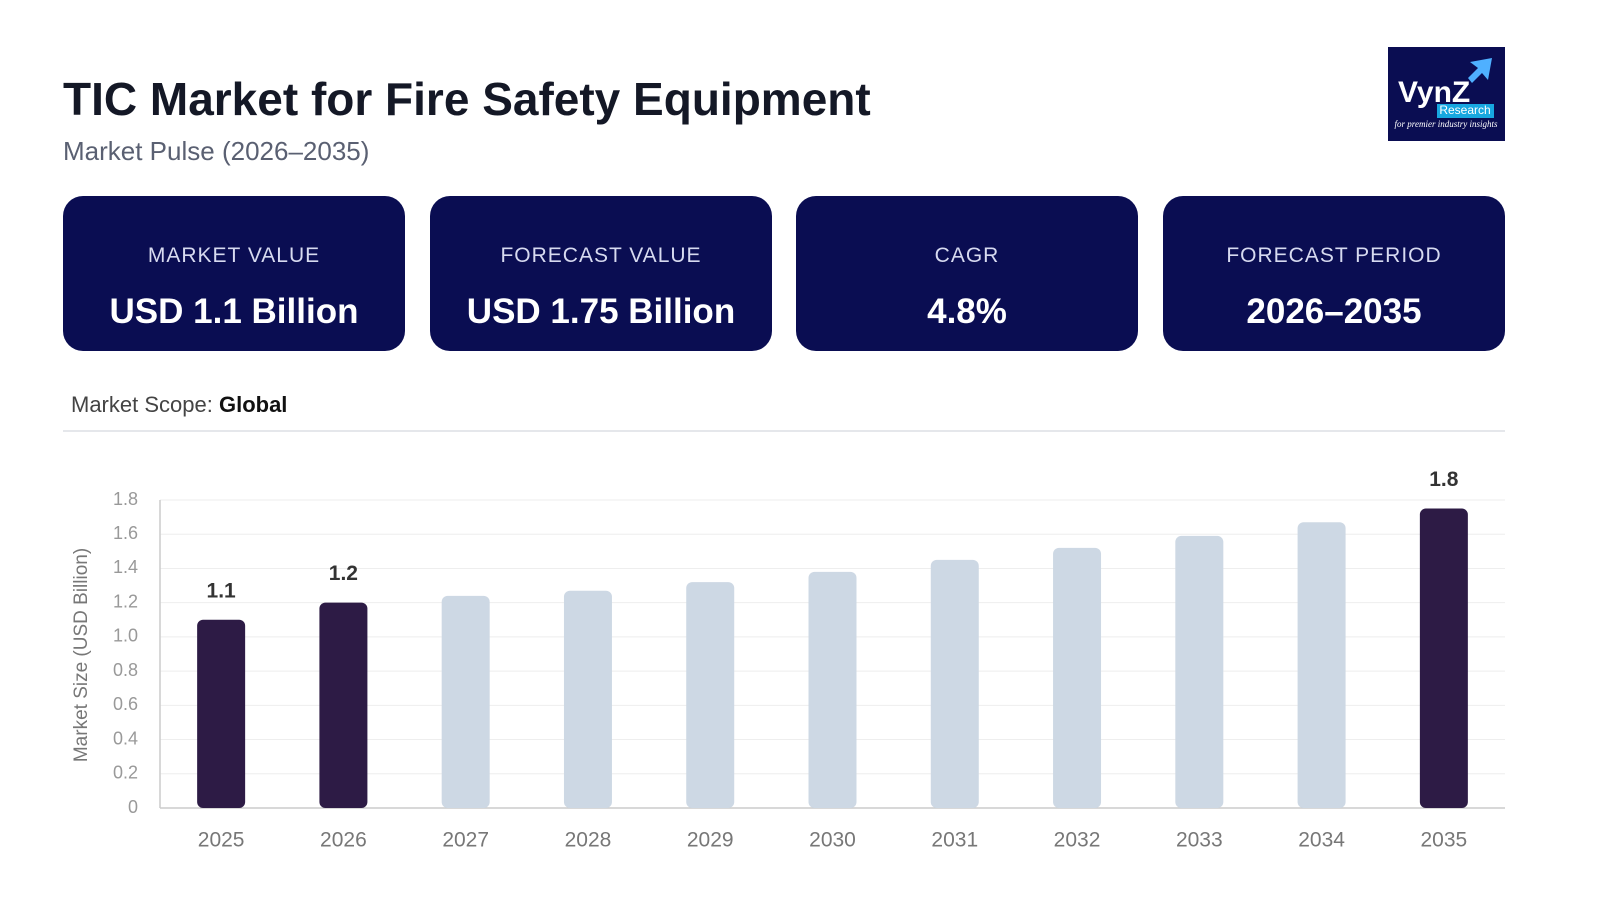 The height and width of the screenshot is (900, 1600). Describe the element at coordinates (601, 311) in the screenshot. I see `card-value: USD 1.75 Billion` at that location.